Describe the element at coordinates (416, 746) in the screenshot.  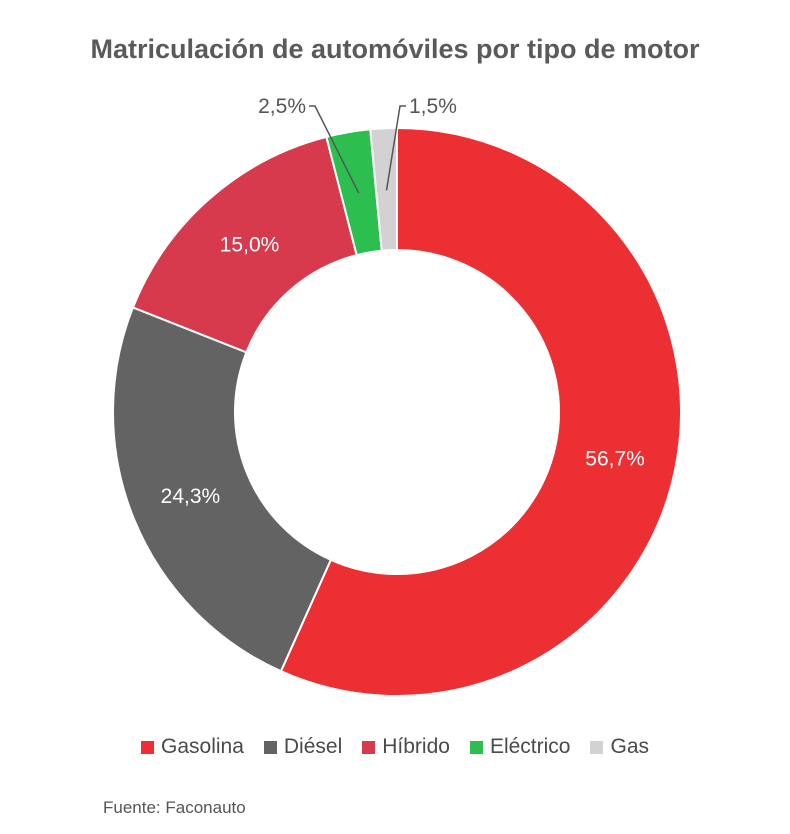
I see `legend-label-hibrido: Híbrido` at that location.